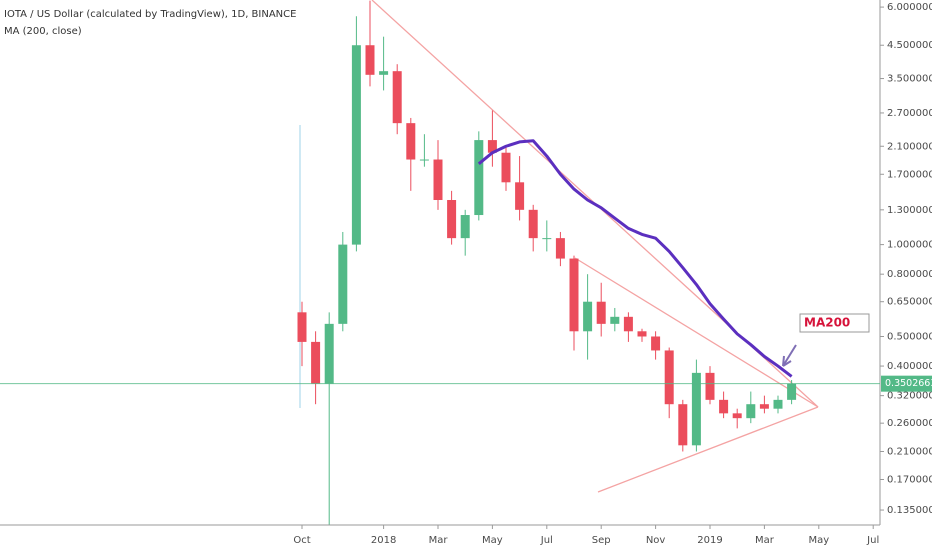 This screenshot has width=932, height=550. I want to click on y-tick-label: 0.65000000, so click(909, 302).